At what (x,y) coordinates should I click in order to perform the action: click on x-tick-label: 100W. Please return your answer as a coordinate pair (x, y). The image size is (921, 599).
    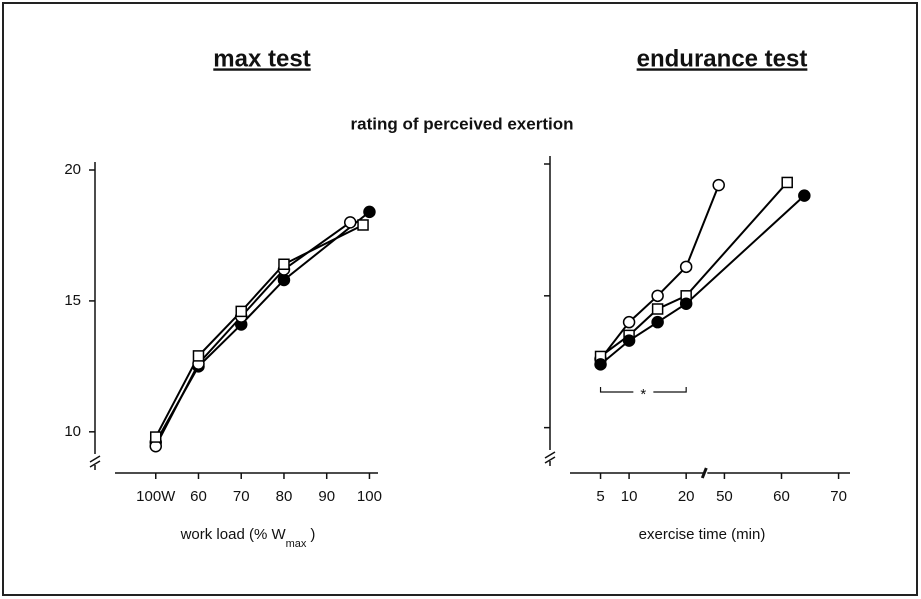
    Looking at the image, I should click on (156, 496).